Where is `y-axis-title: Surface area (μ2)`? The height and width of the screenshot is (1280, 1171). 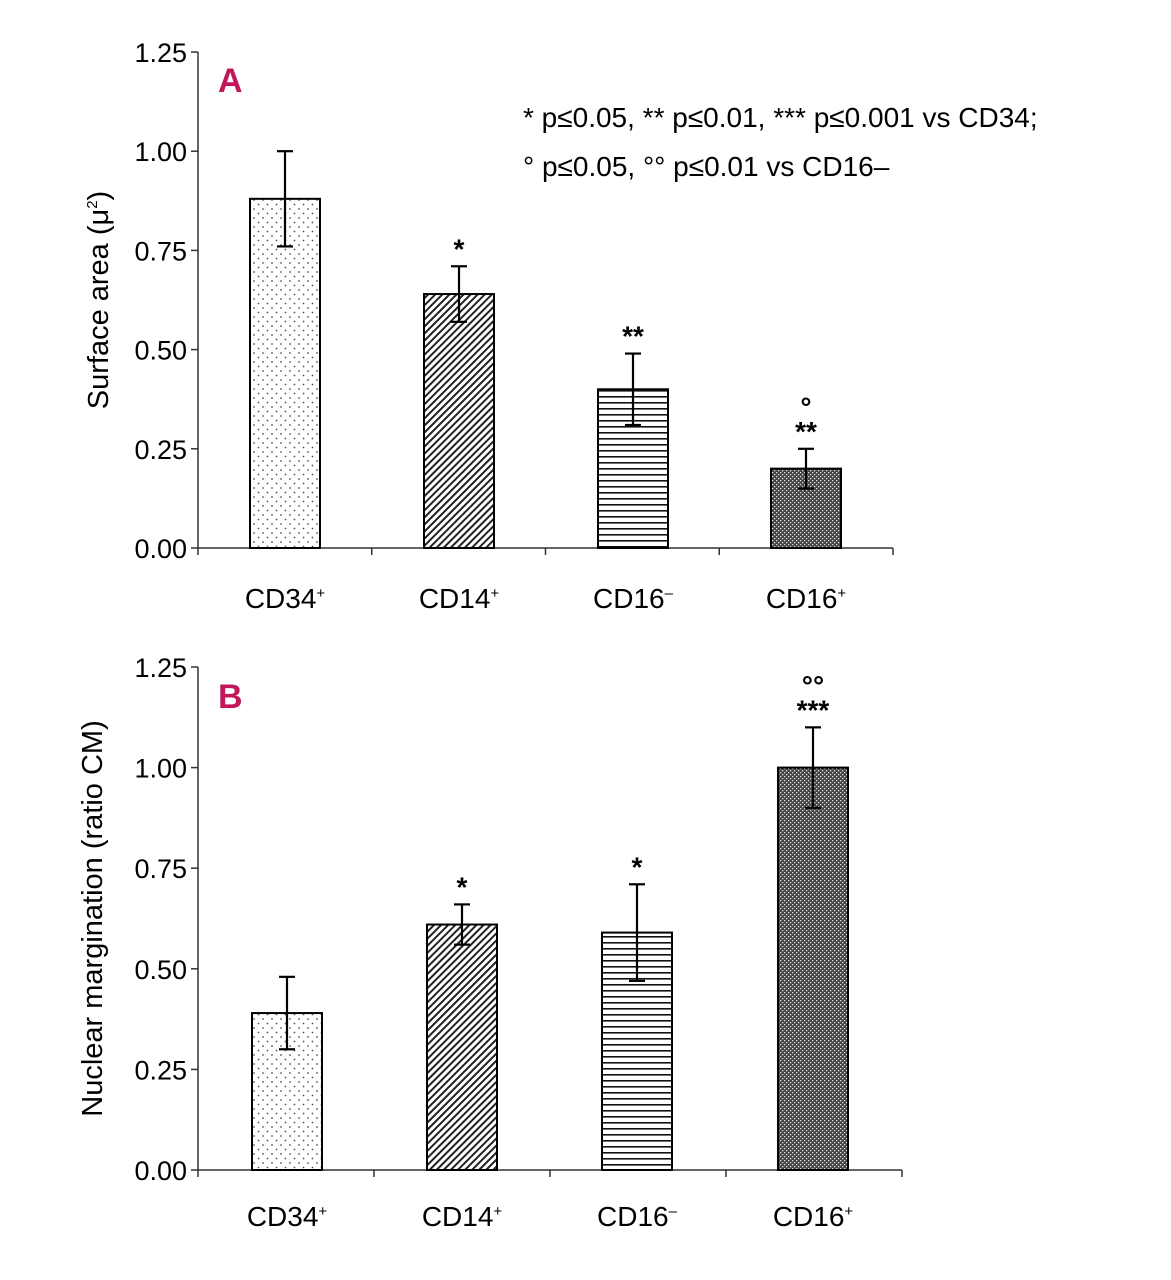
y-axis-title: Surface area (μ2) is located at coordinates (99, 300).